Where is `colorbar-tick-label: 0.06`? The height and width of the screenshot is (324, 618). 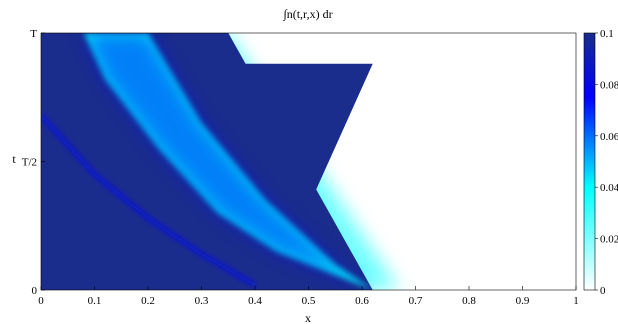 colorbar-tick-label: 0.06 is located at coordinates (609, 137).